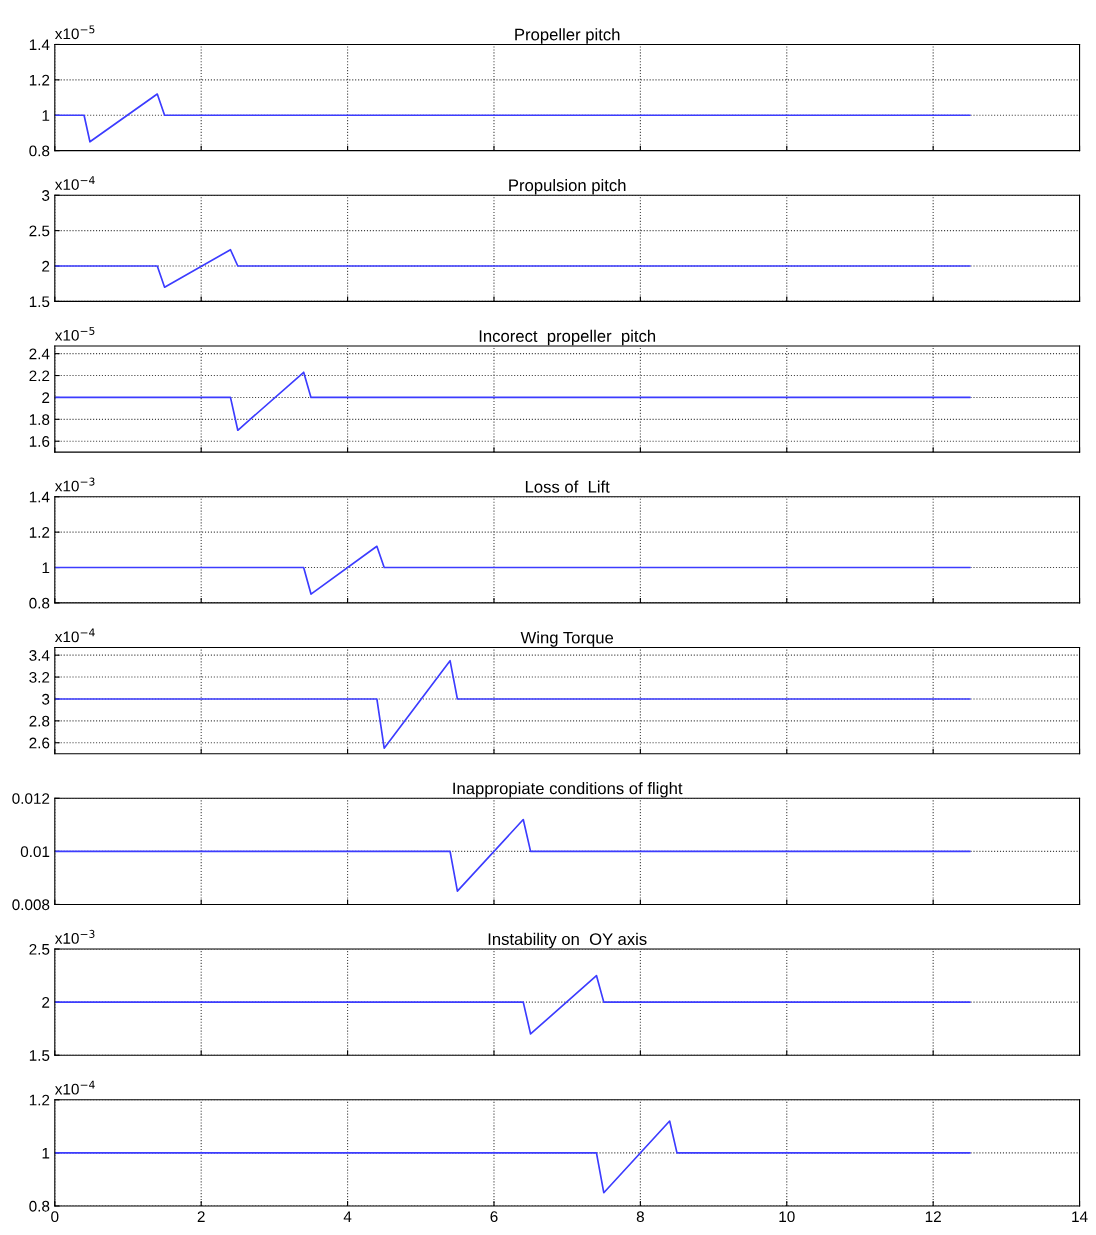 The height and width of the screenshot is (1235, 1096). What do you see at coordinates (568, 790) in the screenshot?
I see `chart-title: Inappropiate conditions of flight` at bounding box center [568, 790].